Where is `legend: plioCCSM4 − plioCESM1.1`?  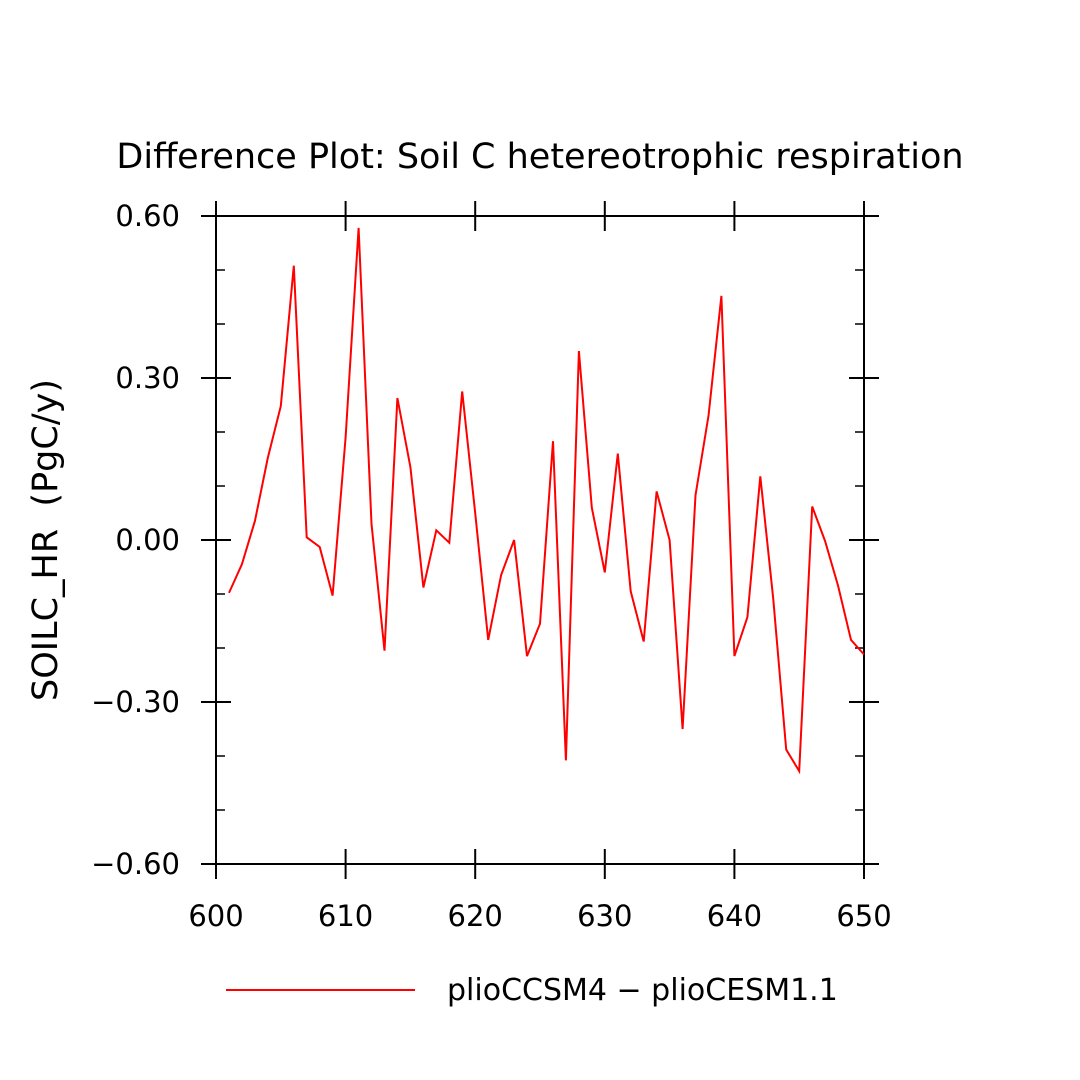 legend: plioCCSM4 − plioCESM1.1 is located at coordinates (532, 990).